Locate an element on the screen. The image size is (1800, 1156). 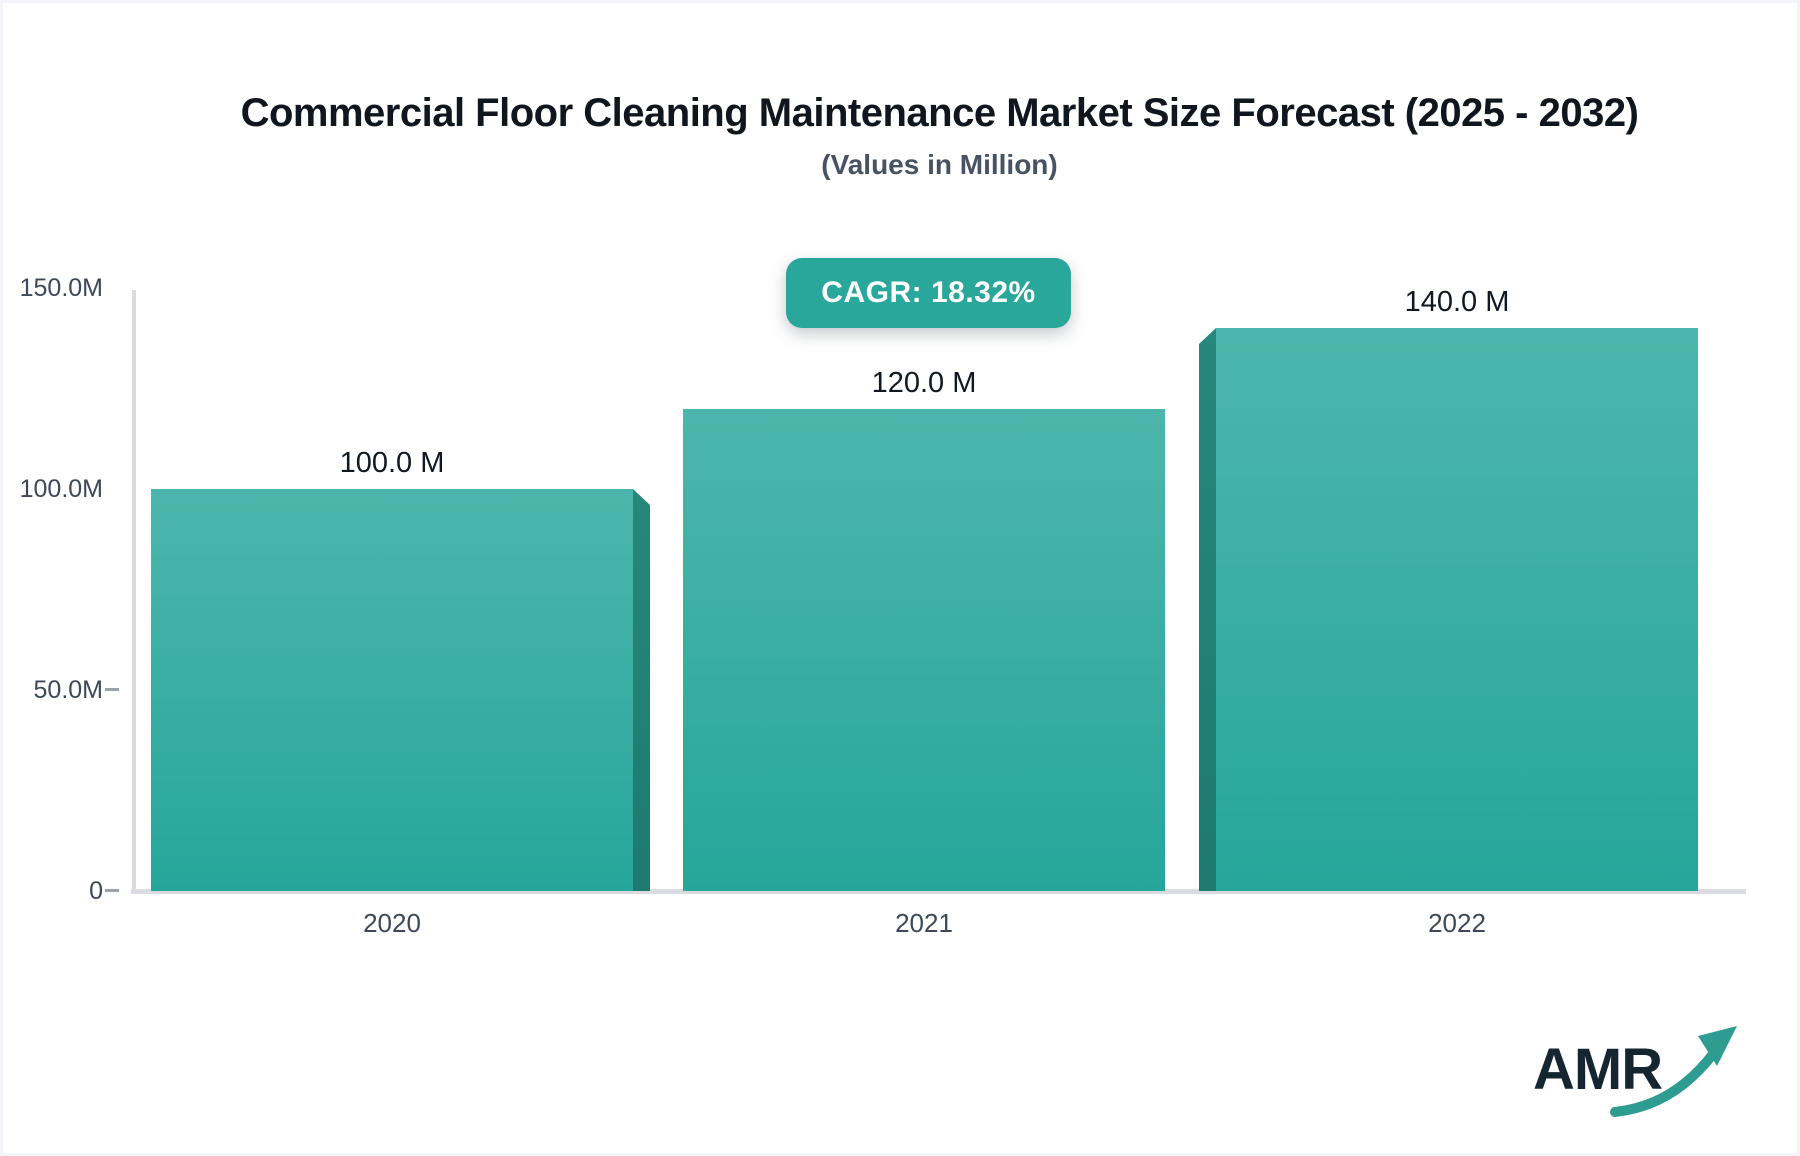
x-axis-label-2021: 2021 is located at coordinates (924, 923).